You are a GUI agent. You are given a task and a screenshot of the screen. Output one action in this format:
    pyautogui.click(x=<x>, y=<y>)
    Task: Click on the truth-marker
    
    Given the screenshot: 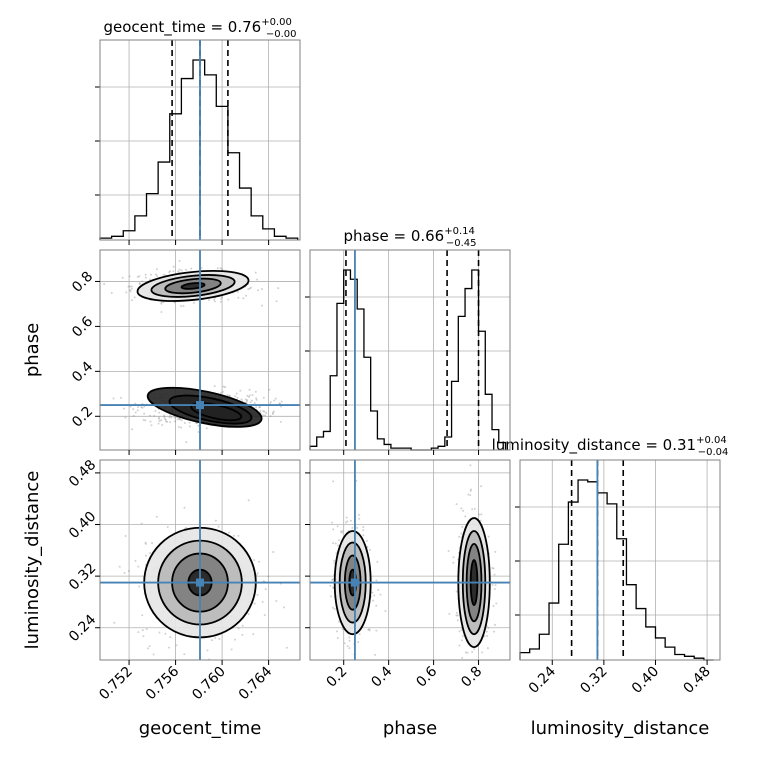 What is the action you would take?
    pyautogui.click(x=200, y=582)
    